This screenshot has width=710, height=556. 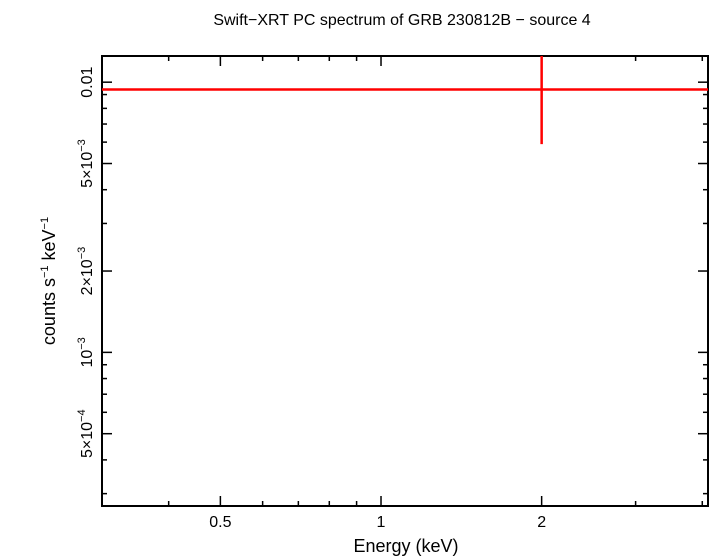 I want to click on y-tick-label: 5×10−4, so click(x=86, y=433).